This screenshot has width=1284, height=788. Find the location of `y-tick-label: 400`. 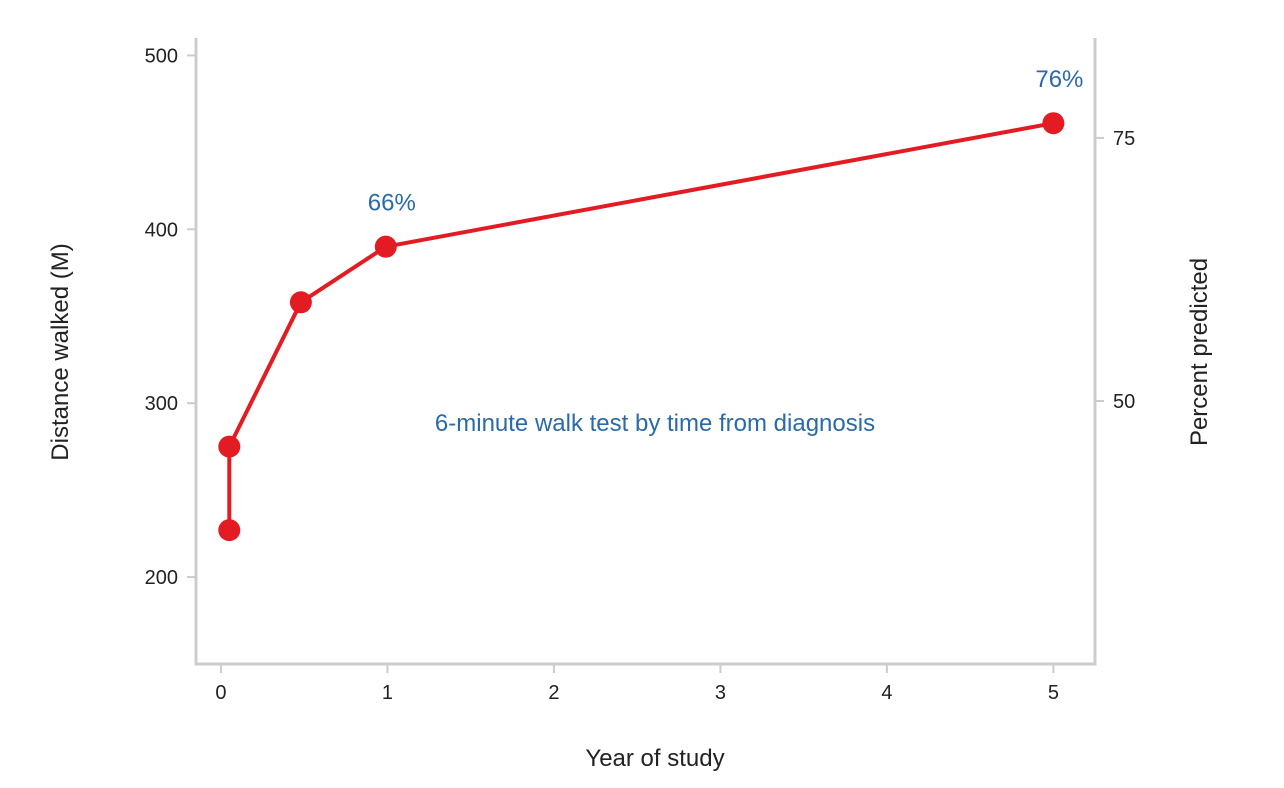

y-tick-label: 400 is located at coordinates (161, 230).